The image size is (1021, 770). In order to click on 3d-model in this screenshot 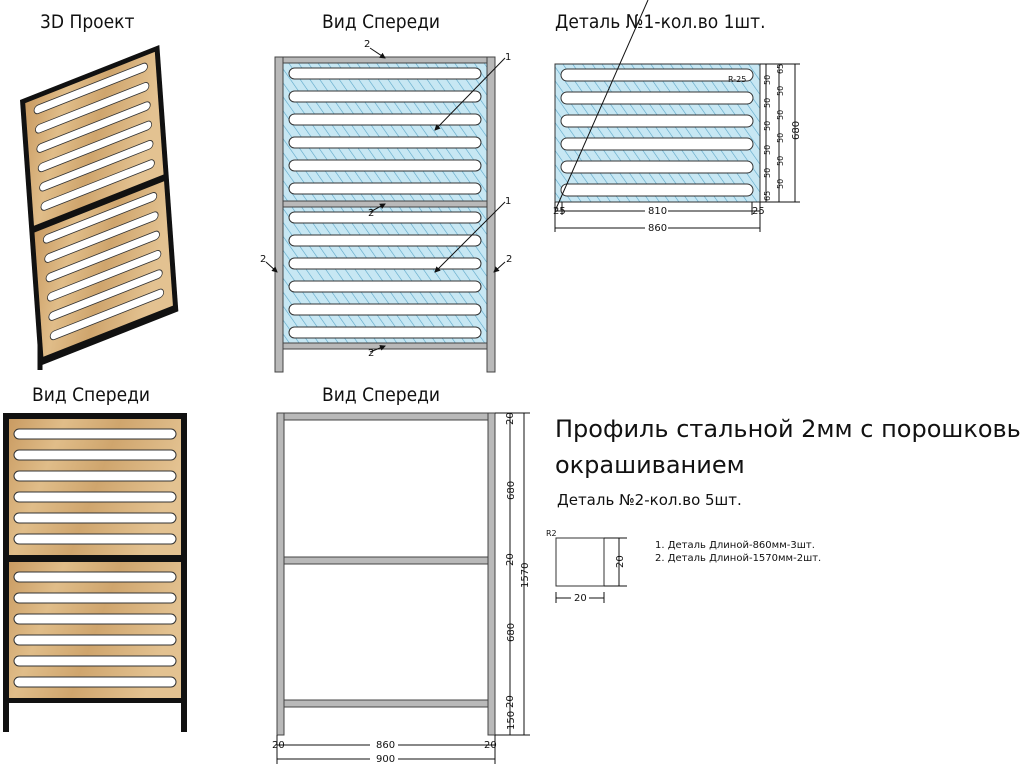, I will do `click(99, 207)`.